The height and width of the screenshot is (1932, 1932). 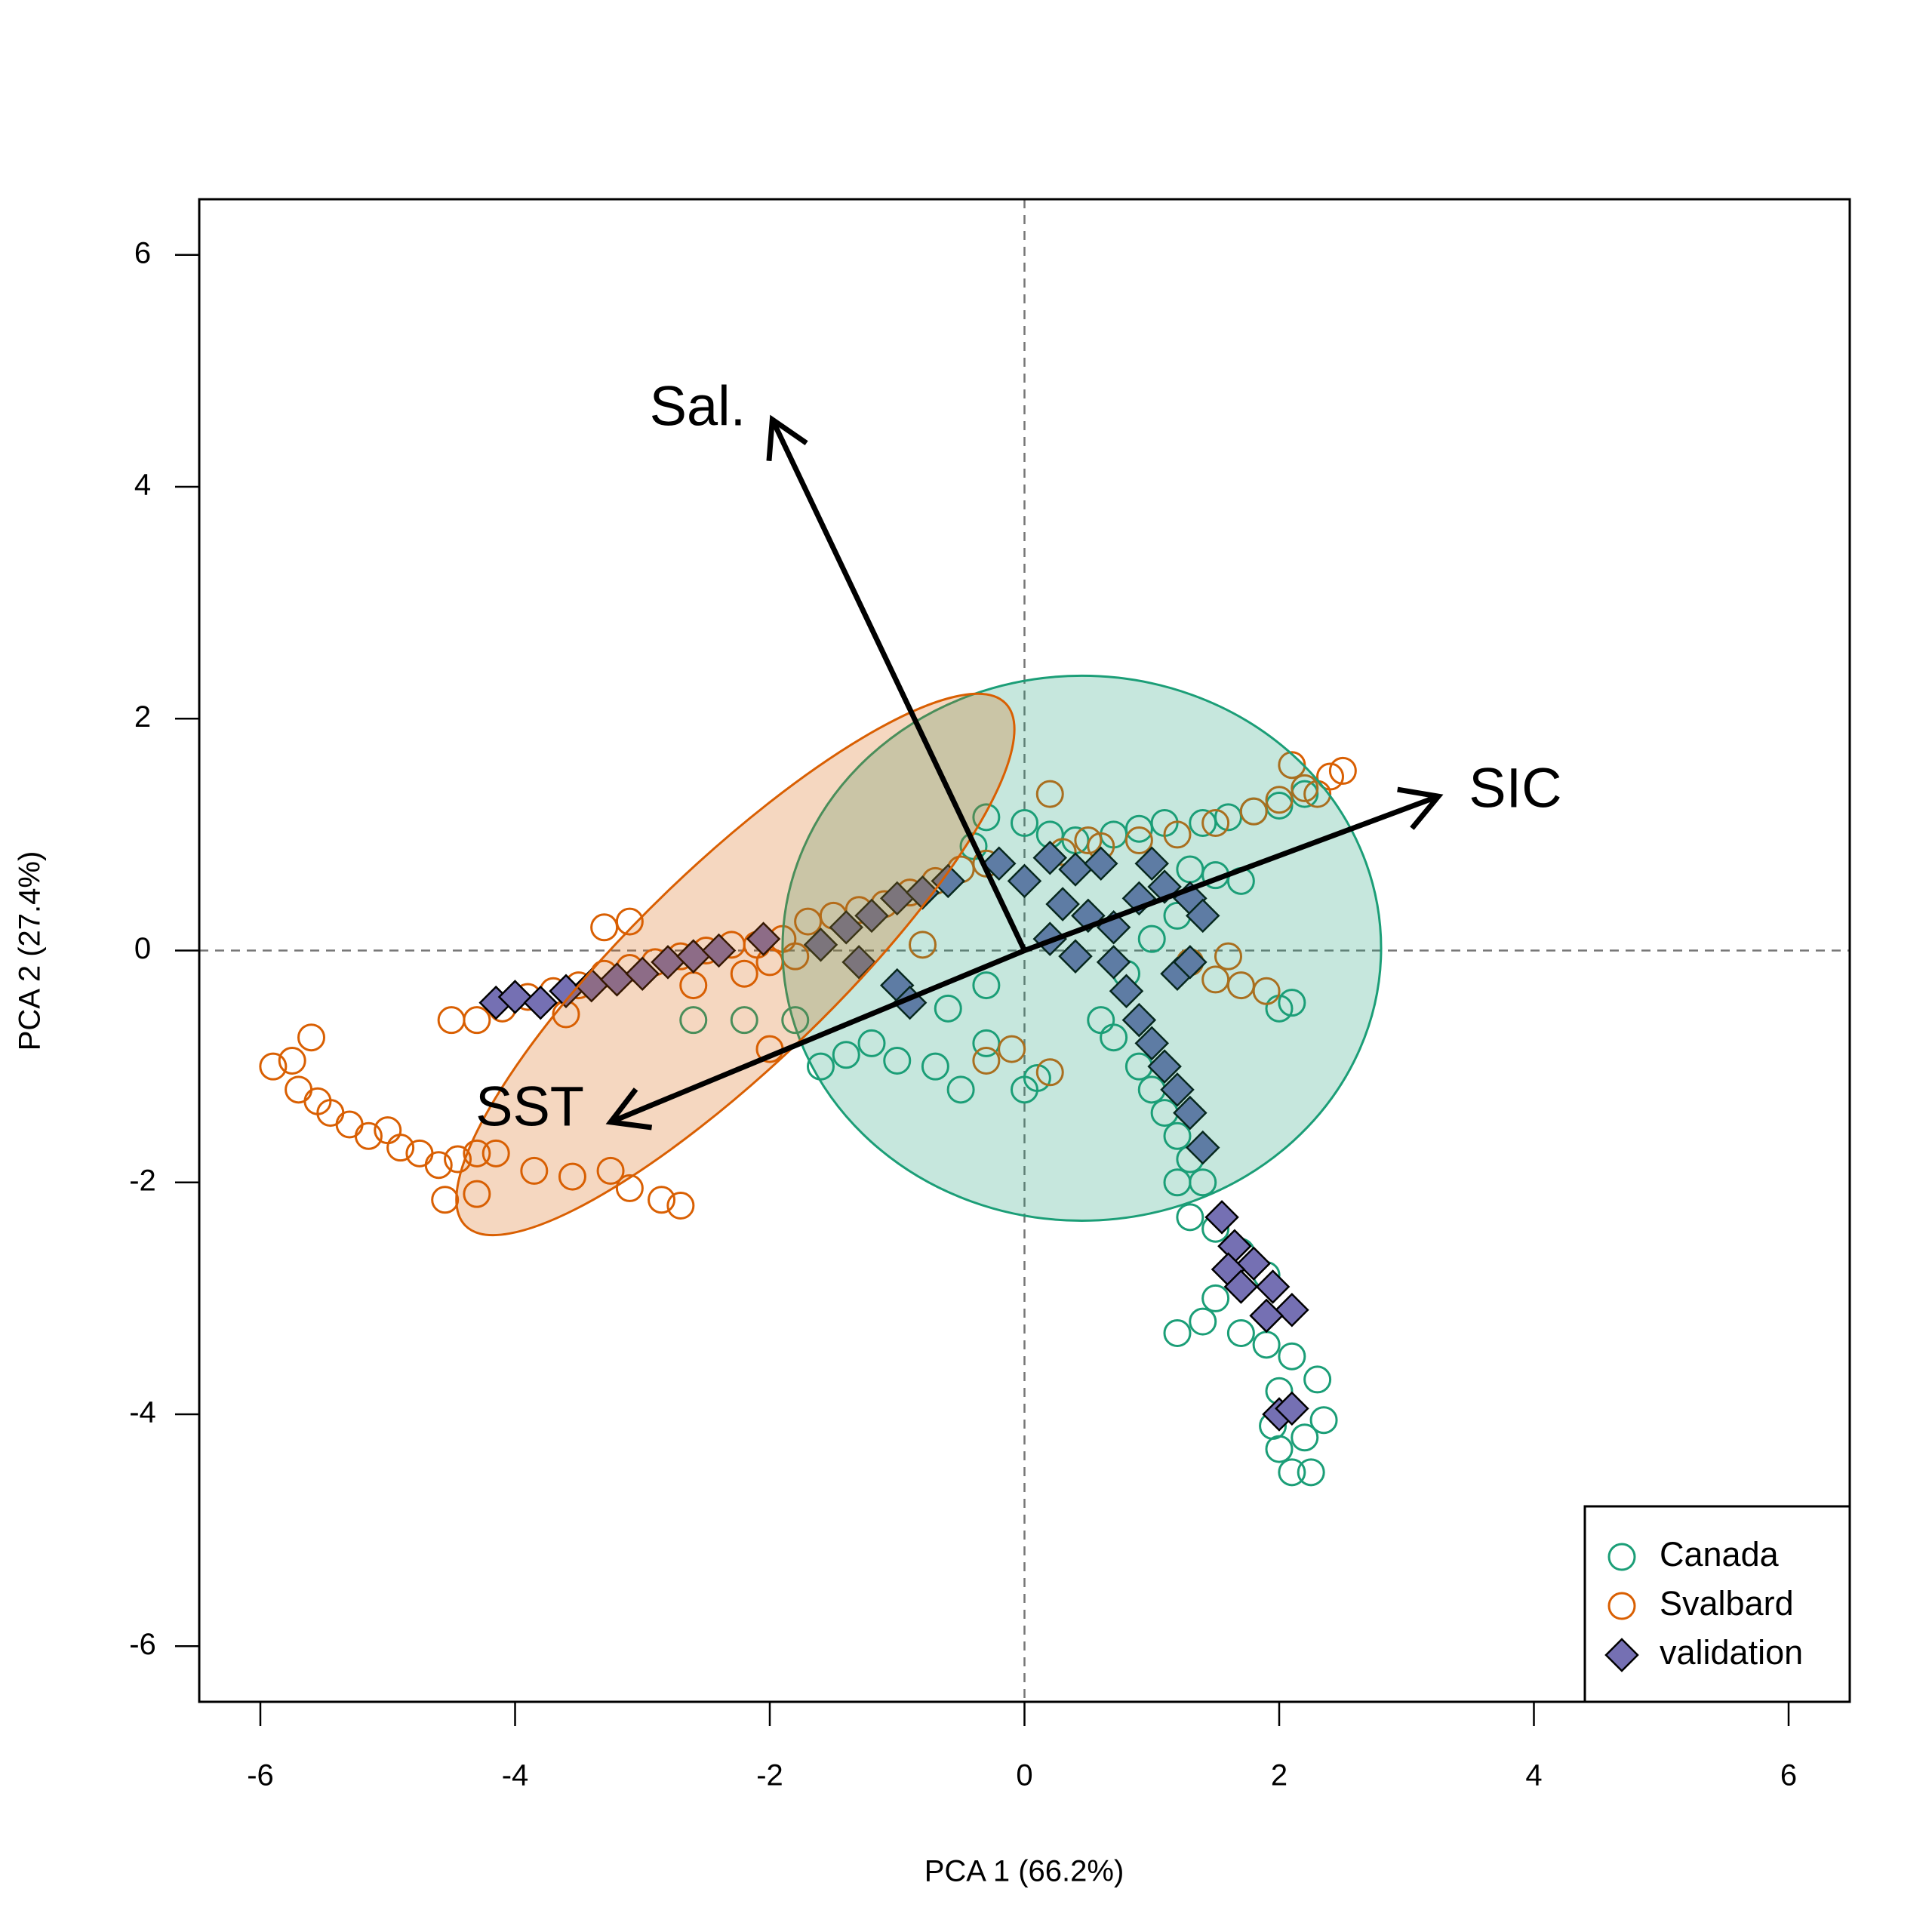 I want to click on y-tick-label: 4, so click(x=142, y=485).